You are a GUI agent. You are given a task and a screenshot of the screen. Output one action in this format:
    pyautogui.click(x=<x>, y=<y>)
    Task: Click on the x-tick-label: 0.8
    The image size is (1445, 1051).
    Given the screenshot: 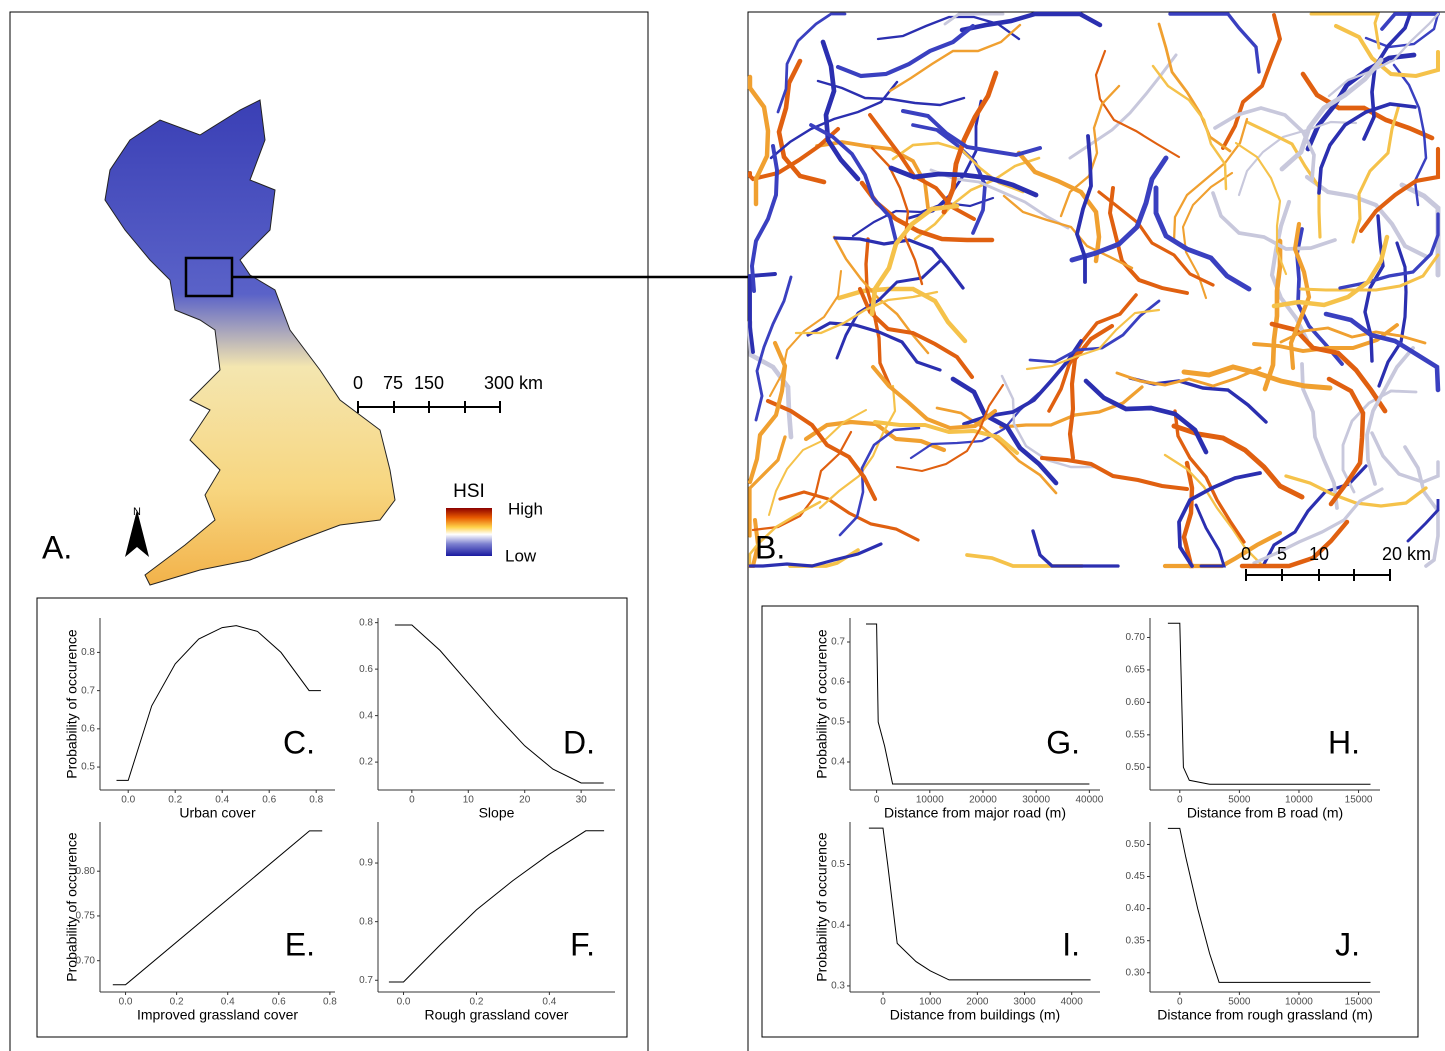 What is the action you would take?
    pyautogui.click(x=330, y=1002)
    